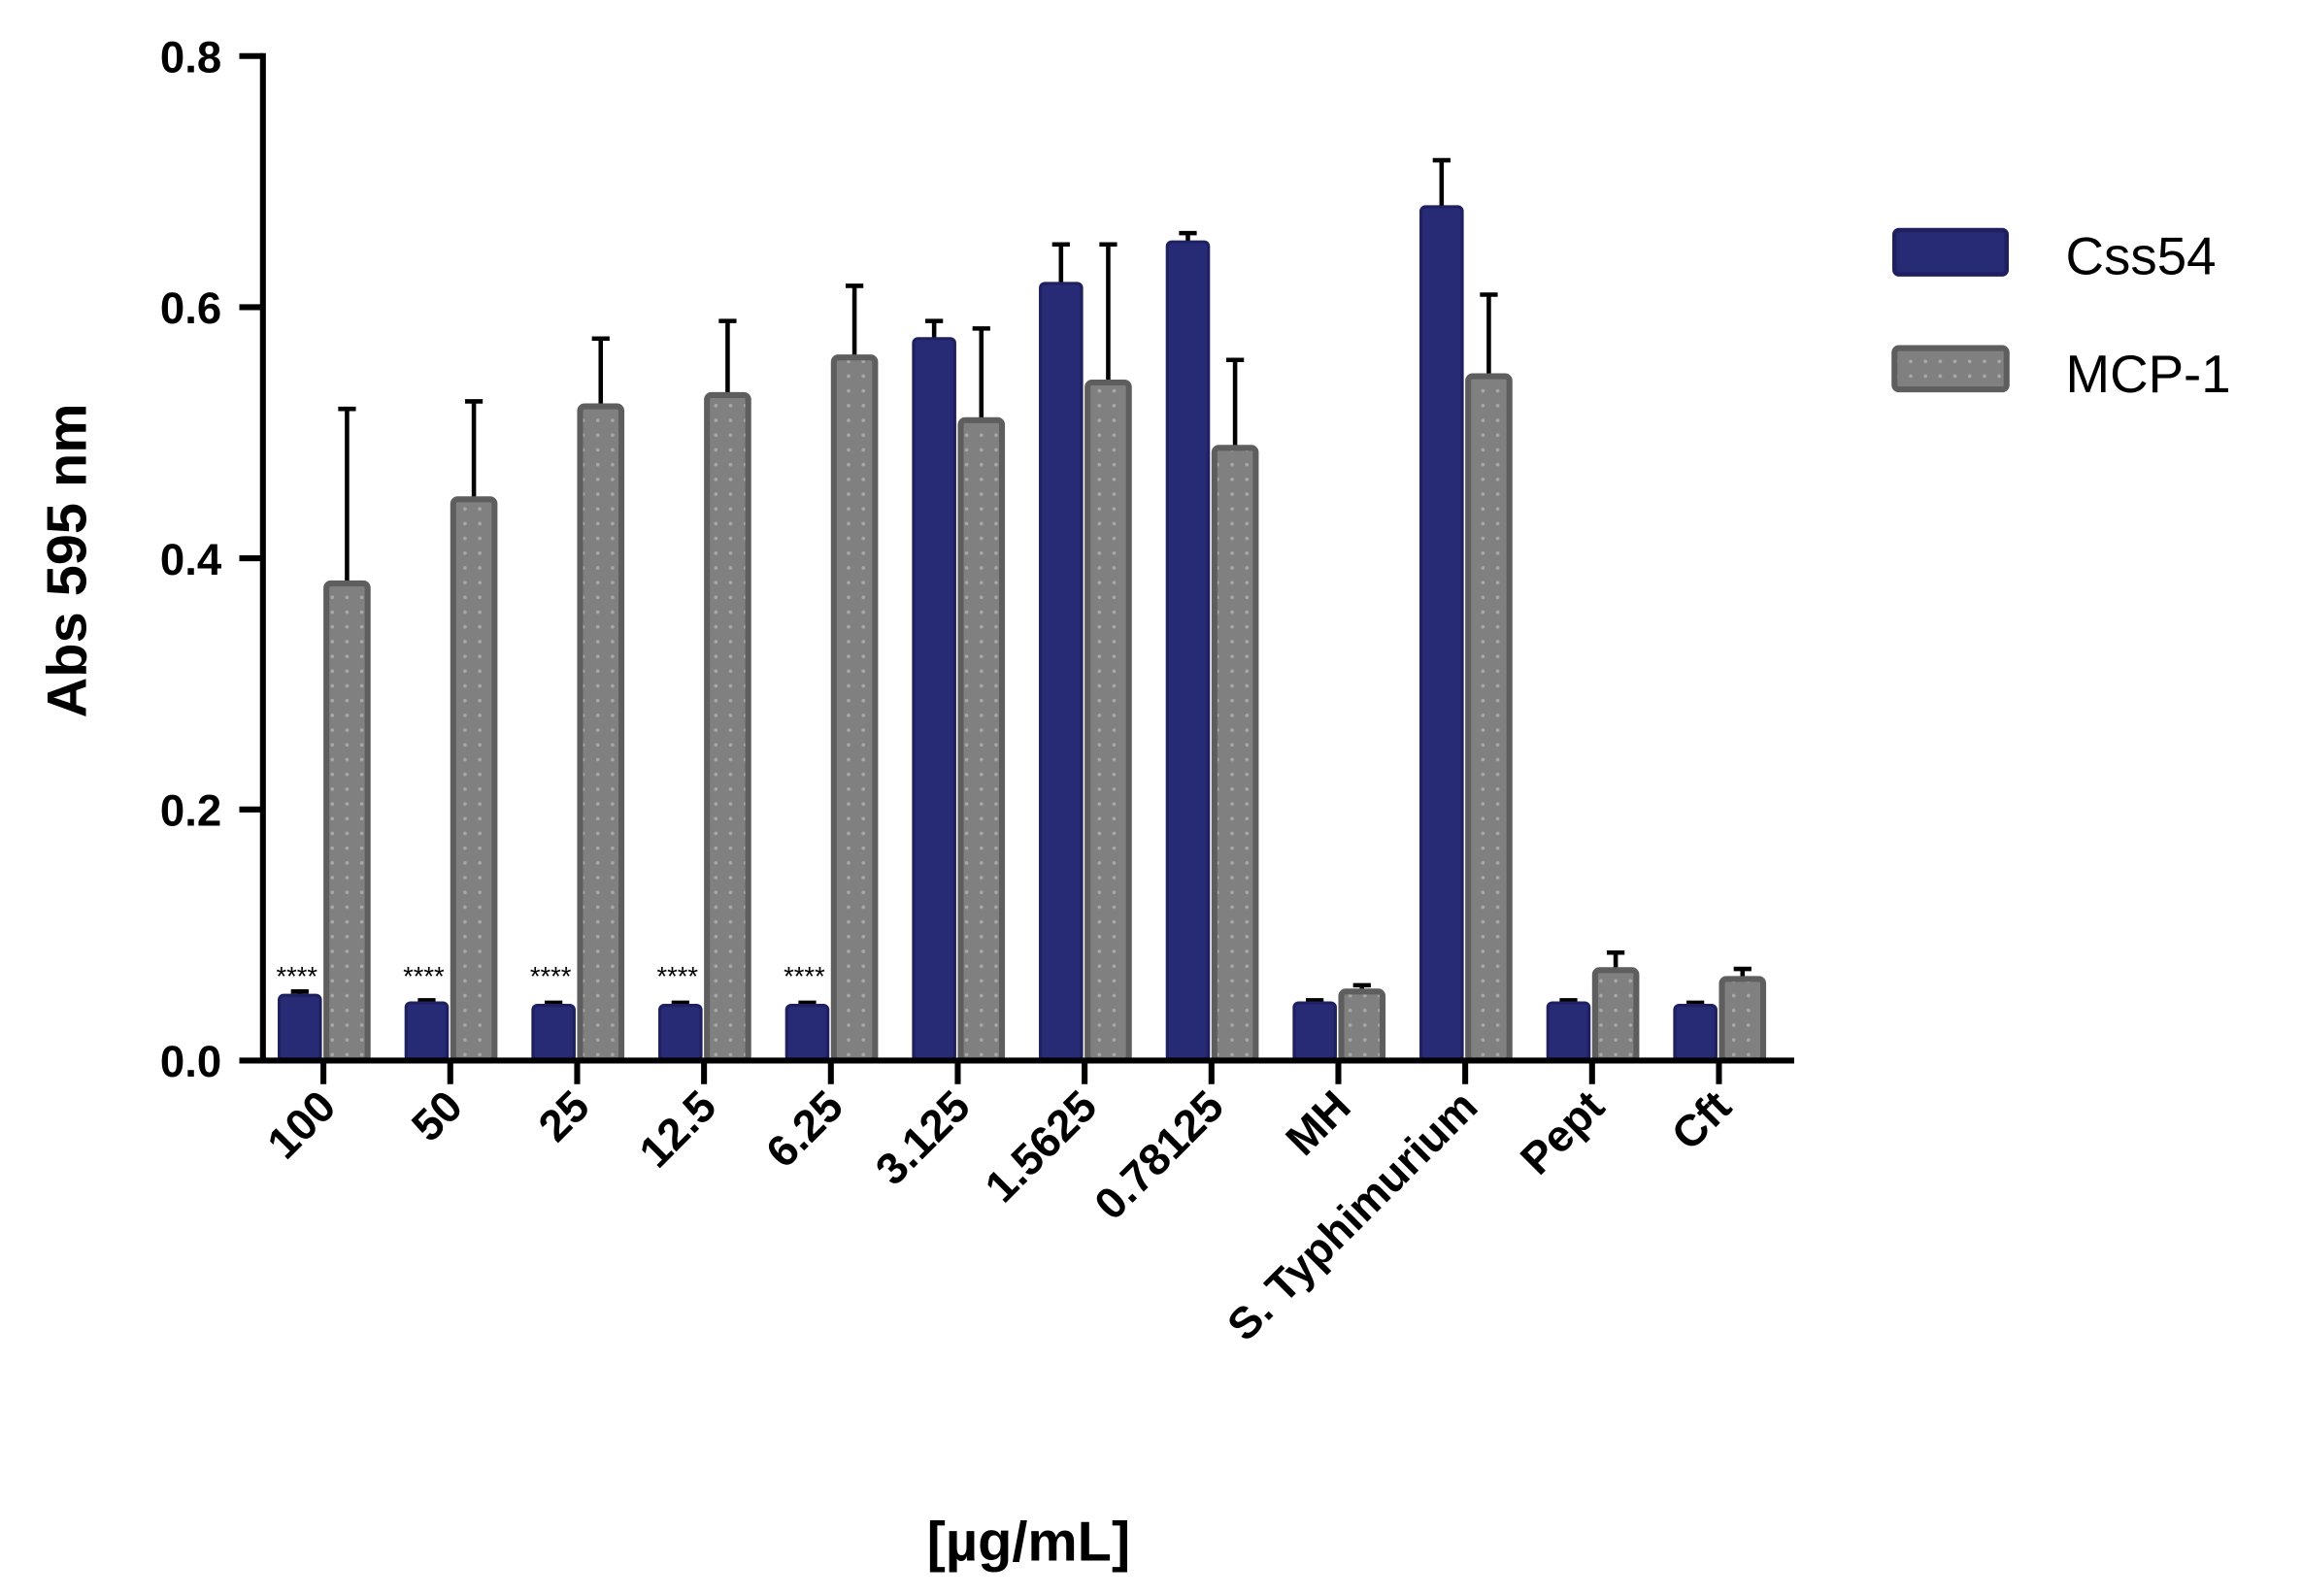  I want to click on x-tick-label: 100, so click(302, 1125).